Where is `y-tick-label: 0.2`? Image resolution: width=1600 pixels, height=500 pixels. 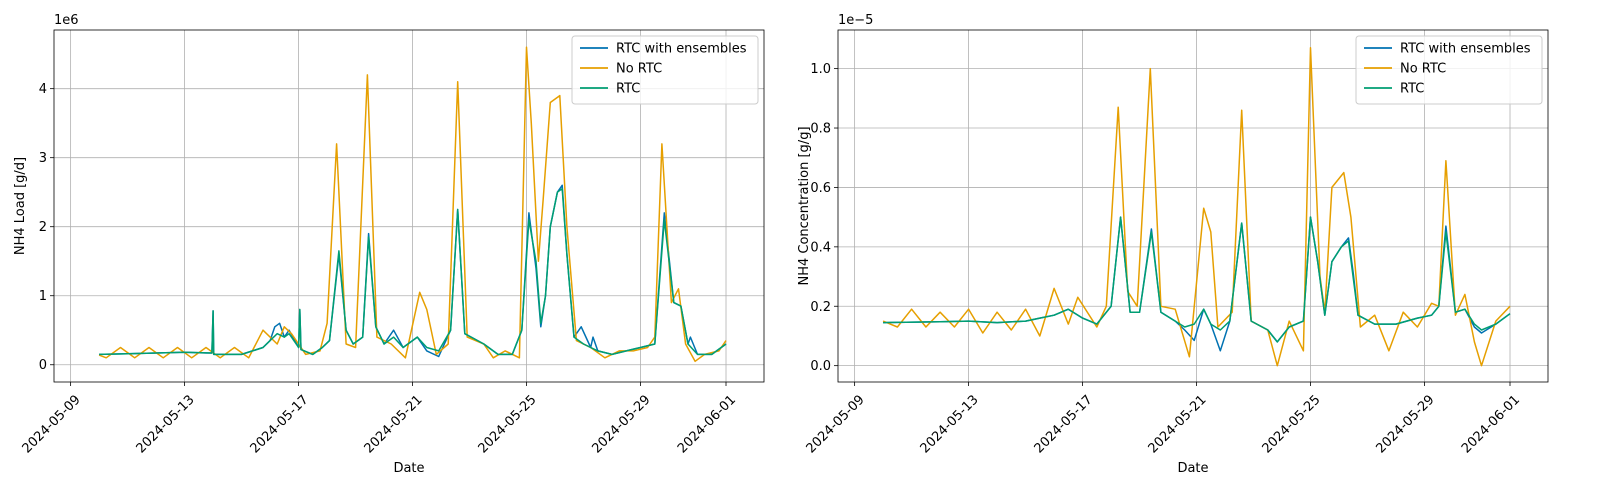 y-tick-label: 0.2 is located at coordinates (820, 307).